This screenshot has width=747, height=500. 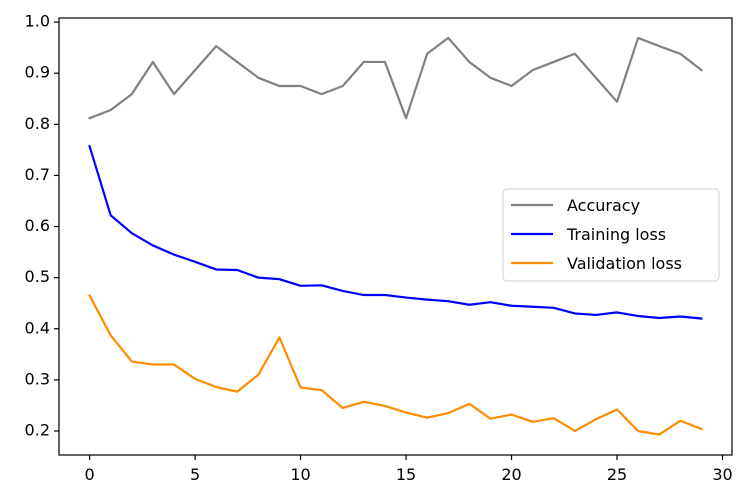 I want to click on y-tick-label: 0.6, so click(x=37, y=225).